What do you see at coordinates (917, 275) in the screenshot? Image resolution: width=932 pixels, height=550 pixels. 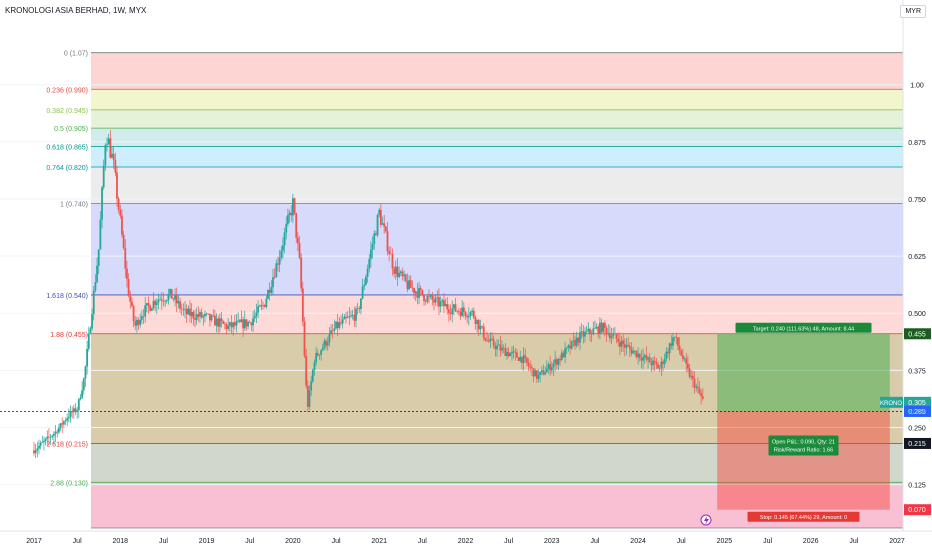 I see `price-axis-bg` at bounding box center [917, 275].